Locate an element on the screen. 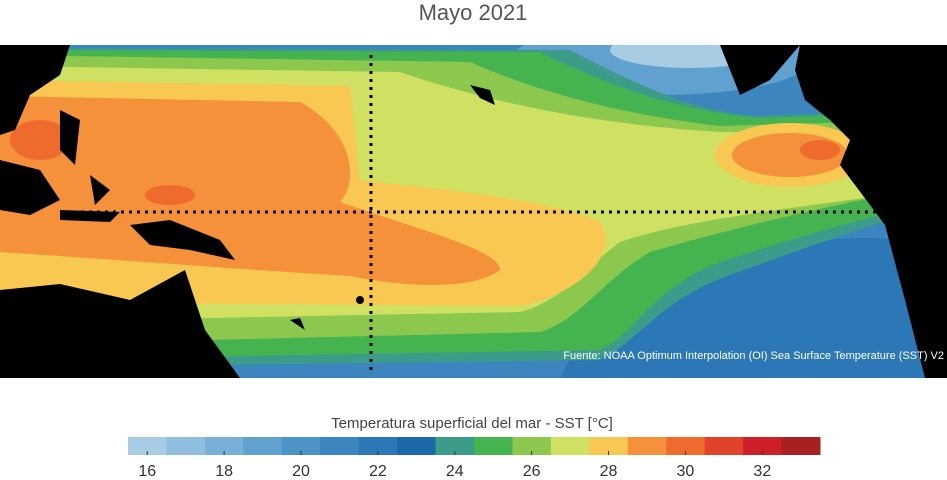 The height and width of the screenshot is (480, 947). colorbar-tick-label: 26 is located at coordinates (532, 471).